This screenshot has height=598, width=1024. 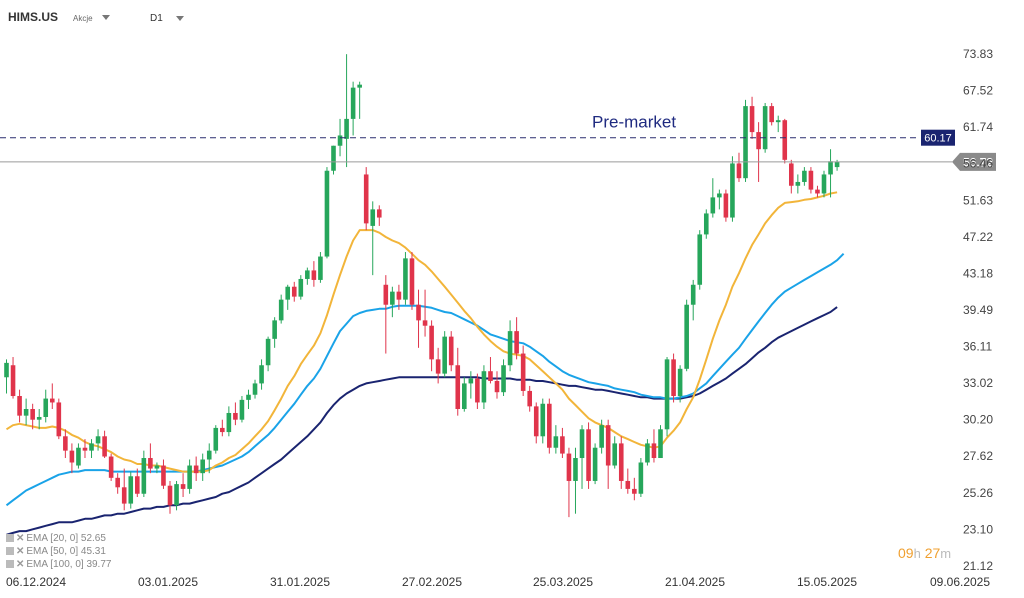 I want to click on x-tick-label-0: 06.12.2024, so click(x=36, y=582).